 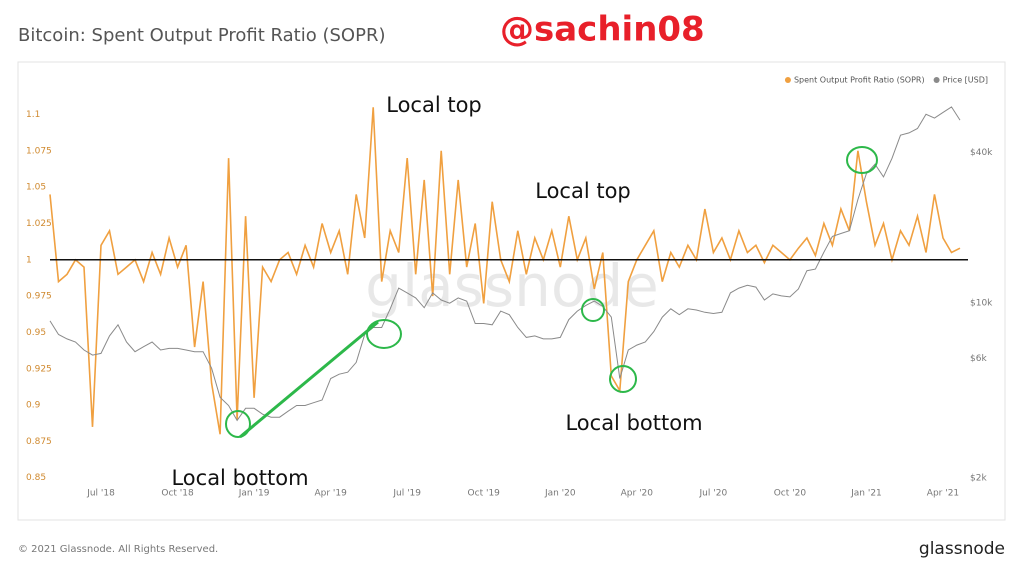 What do you see at coordinates (962, 549) in the screenshot?
I see `brand: glassnode` at bounding box center [962, 549].